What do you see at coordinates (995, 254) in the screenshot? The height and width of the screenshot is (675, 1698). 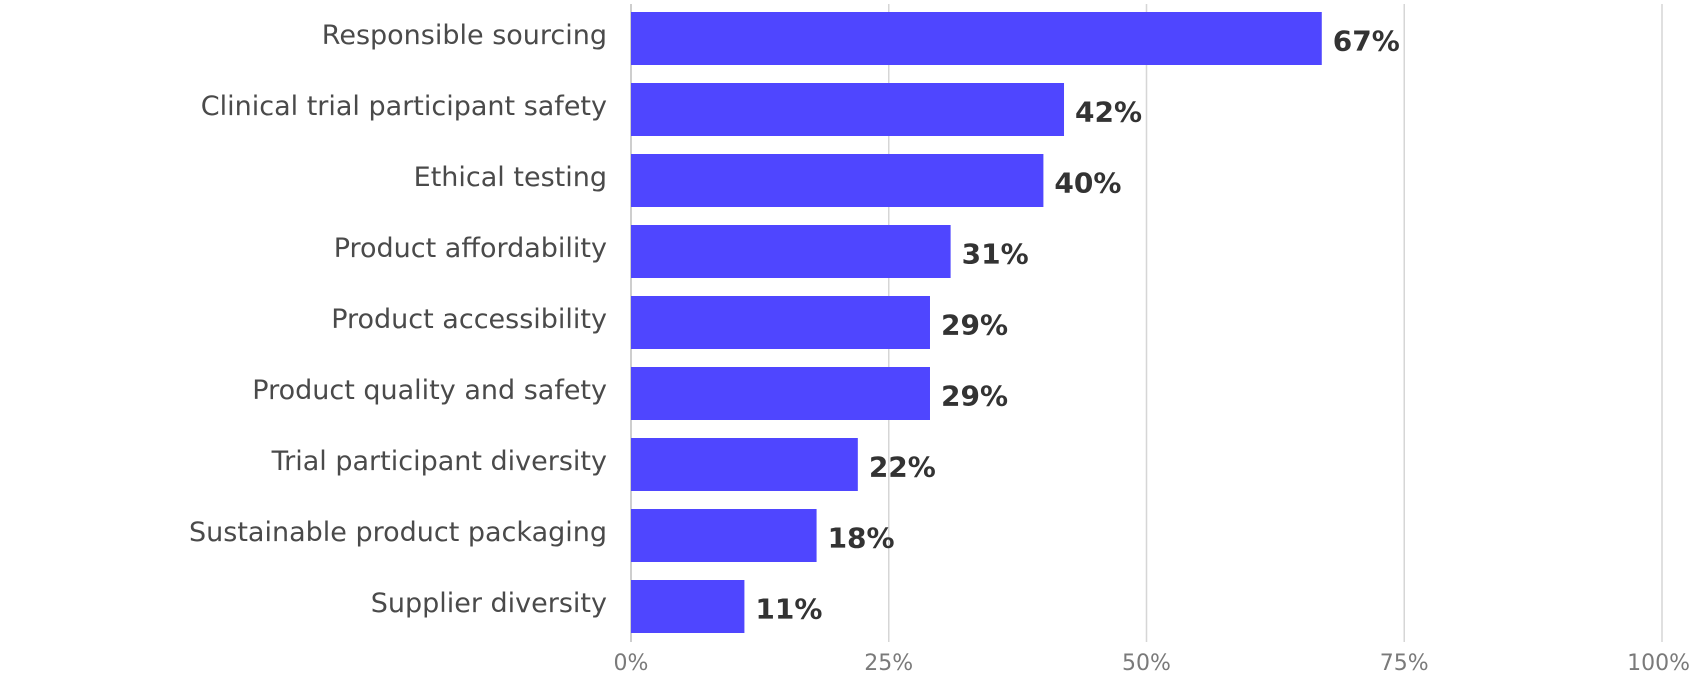 I see `value-label: 31%` at bounding box center [995, 254].